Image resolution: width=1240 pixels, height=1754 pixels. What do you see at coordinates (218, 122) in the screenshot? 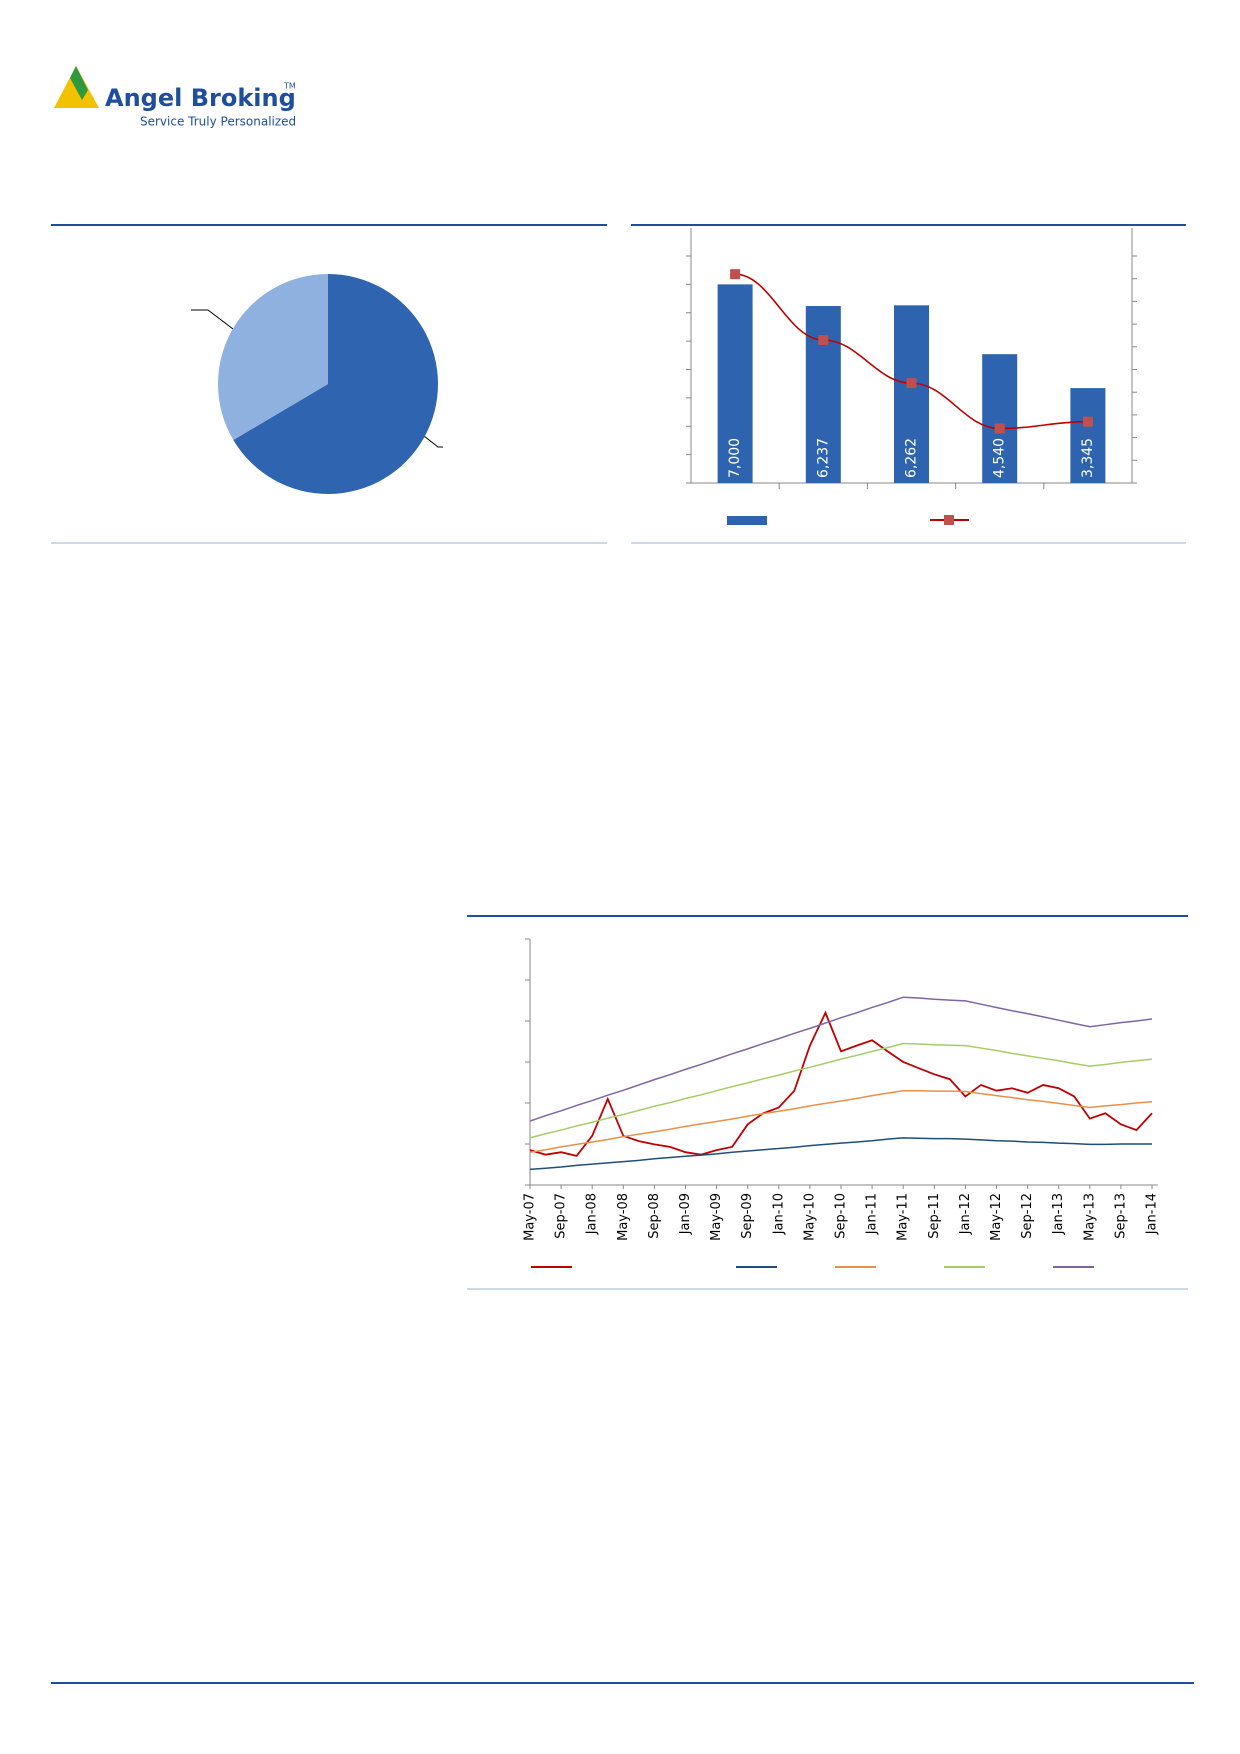
I see `logo-tagline: Service Truly Personalized` at bounding box center [218, 122].